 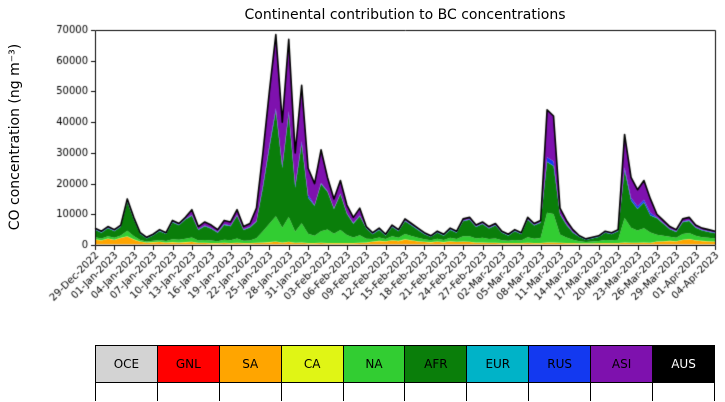 I want to click on legend-cell-GNL: GNL, so click(x=188, y=364).